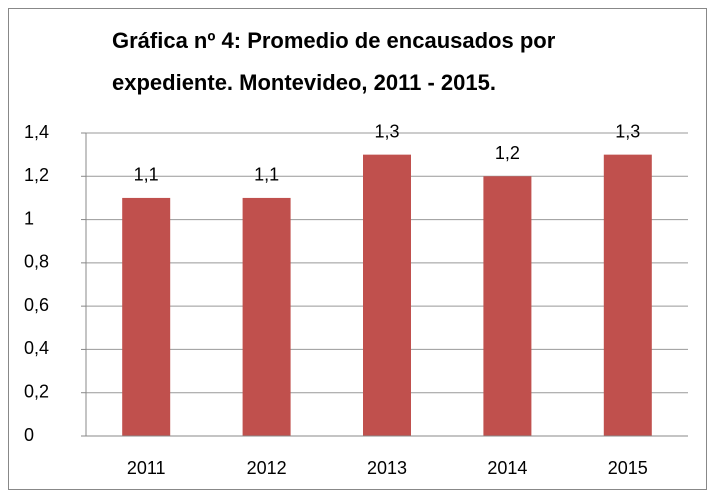  What do you see at coordinates (29, 435) in the screenshot?
I see `y-tick-label: 0` at bounding box center [29, 435].